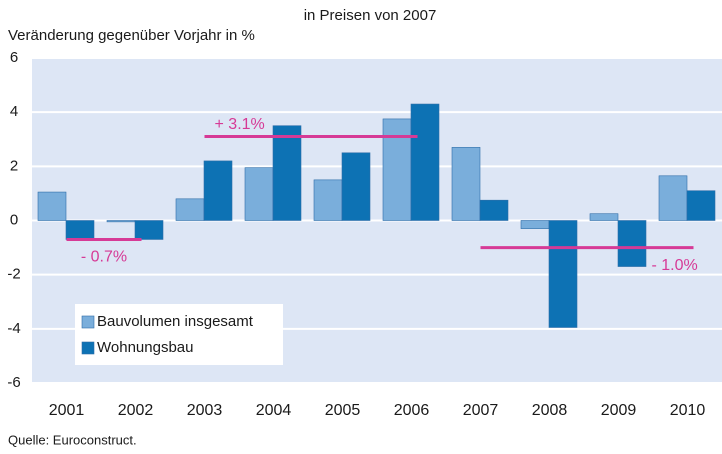 This screenshot has width=722, height=454. I want to click on x-tick-label: 2010, so click(688, 410).